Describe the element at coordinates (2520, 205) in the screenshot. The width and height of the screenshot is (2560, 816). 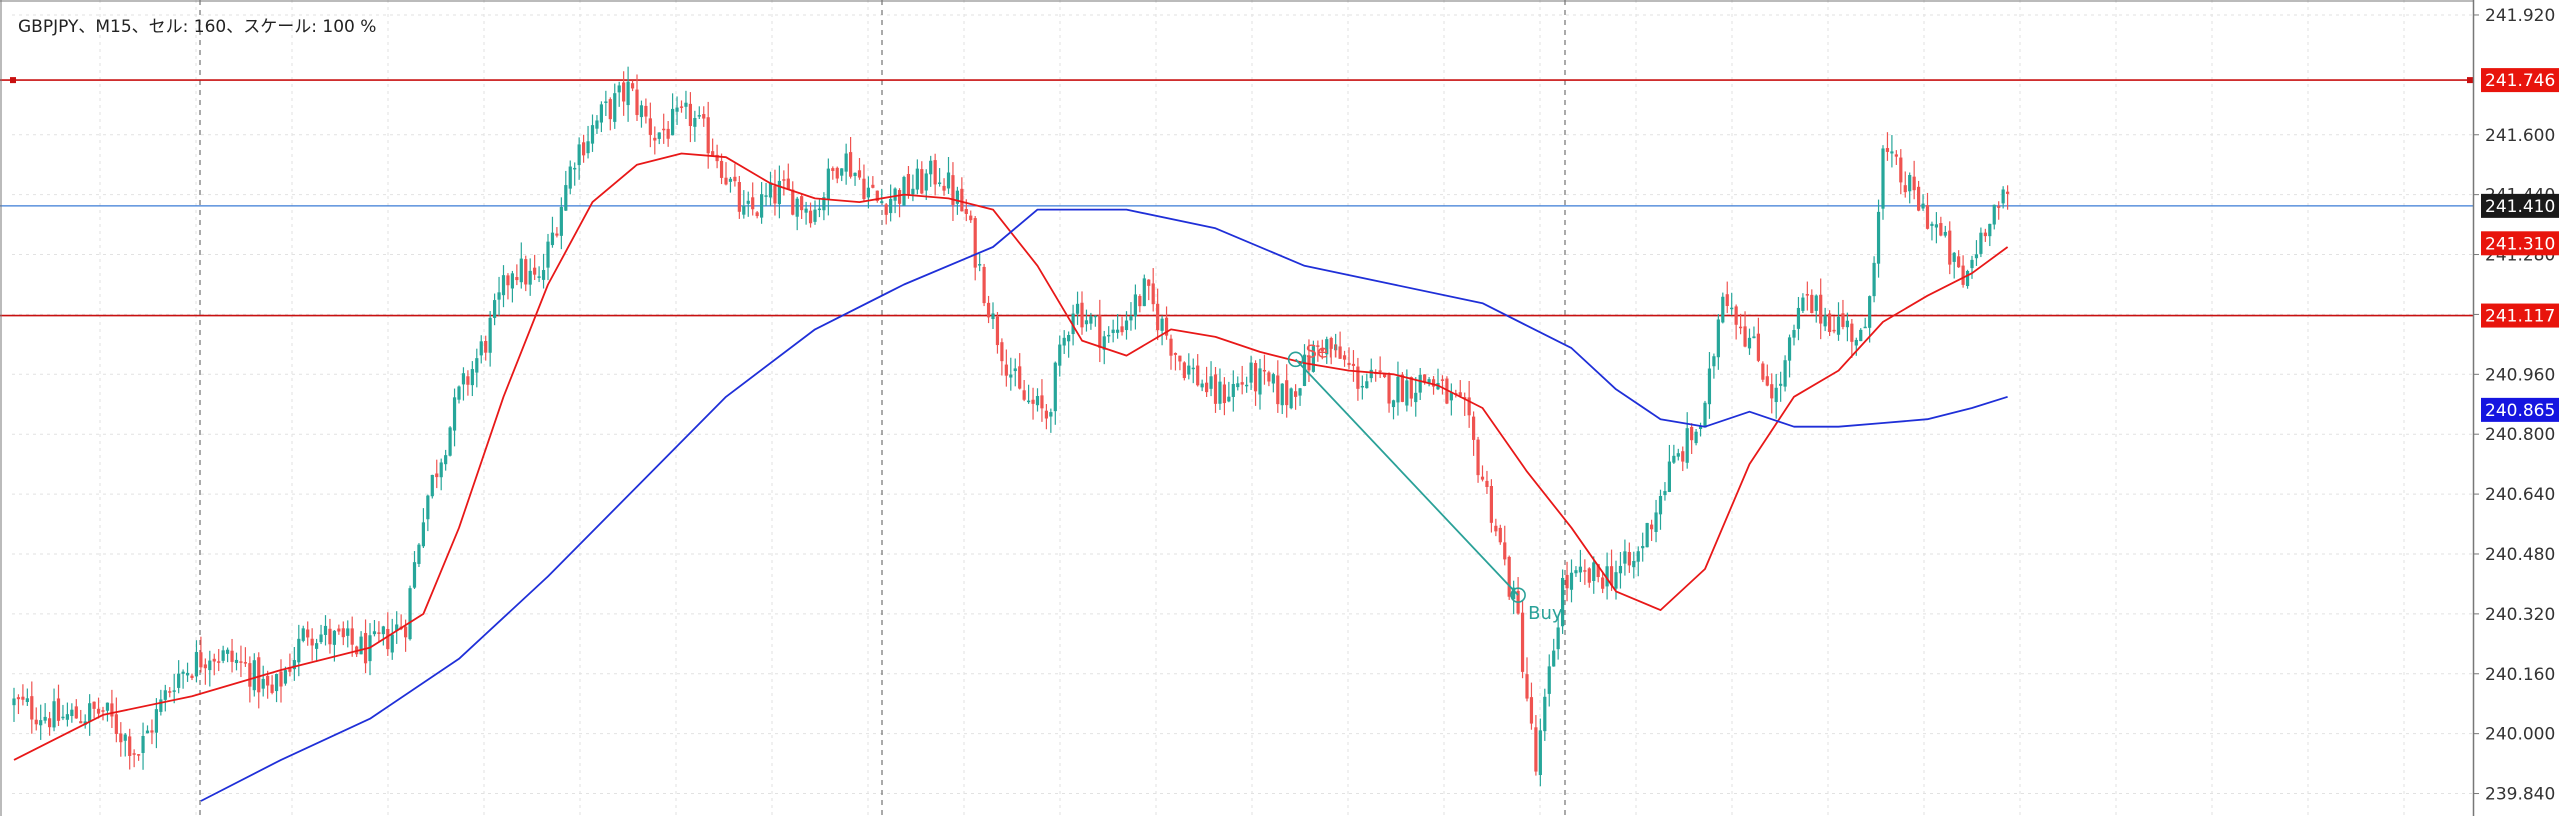
I see `price-tag: 241.410` at that location.